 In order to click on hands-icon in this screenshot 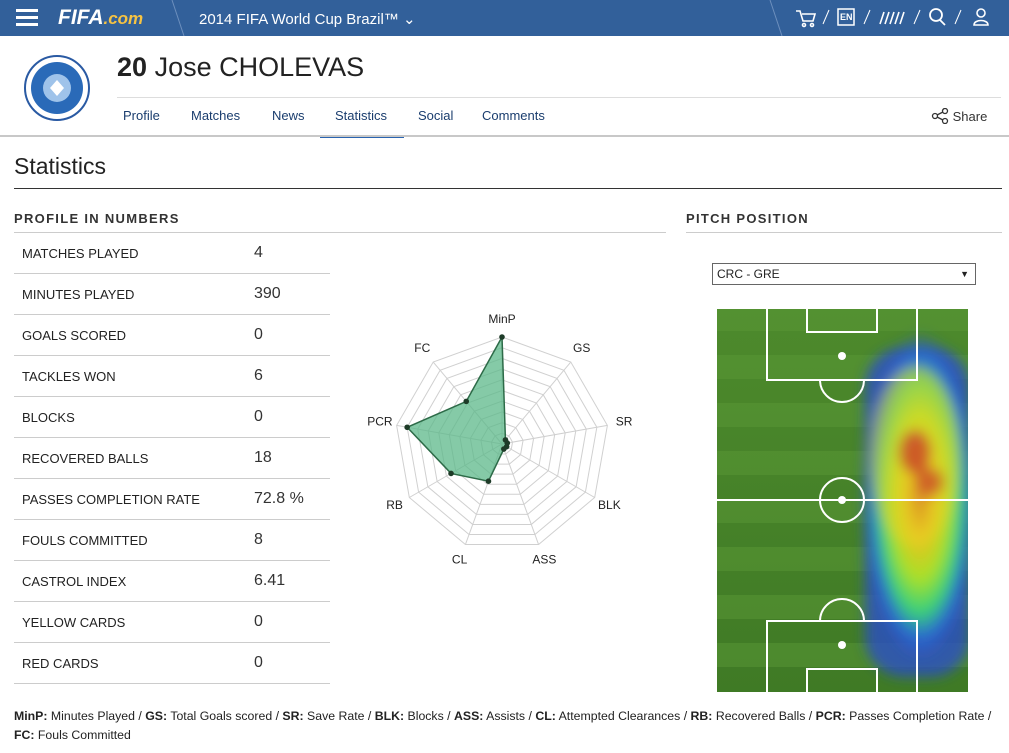, I will do `click(892, 18)`.